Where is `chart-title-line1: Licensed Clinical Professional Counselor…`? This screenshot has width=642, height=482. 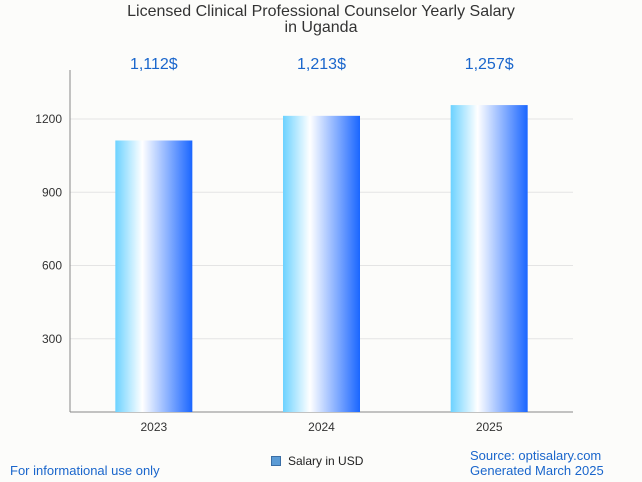 chart-title-line1: Licensed Clinical Professional Counselor… is located at coordinates (321, 11).